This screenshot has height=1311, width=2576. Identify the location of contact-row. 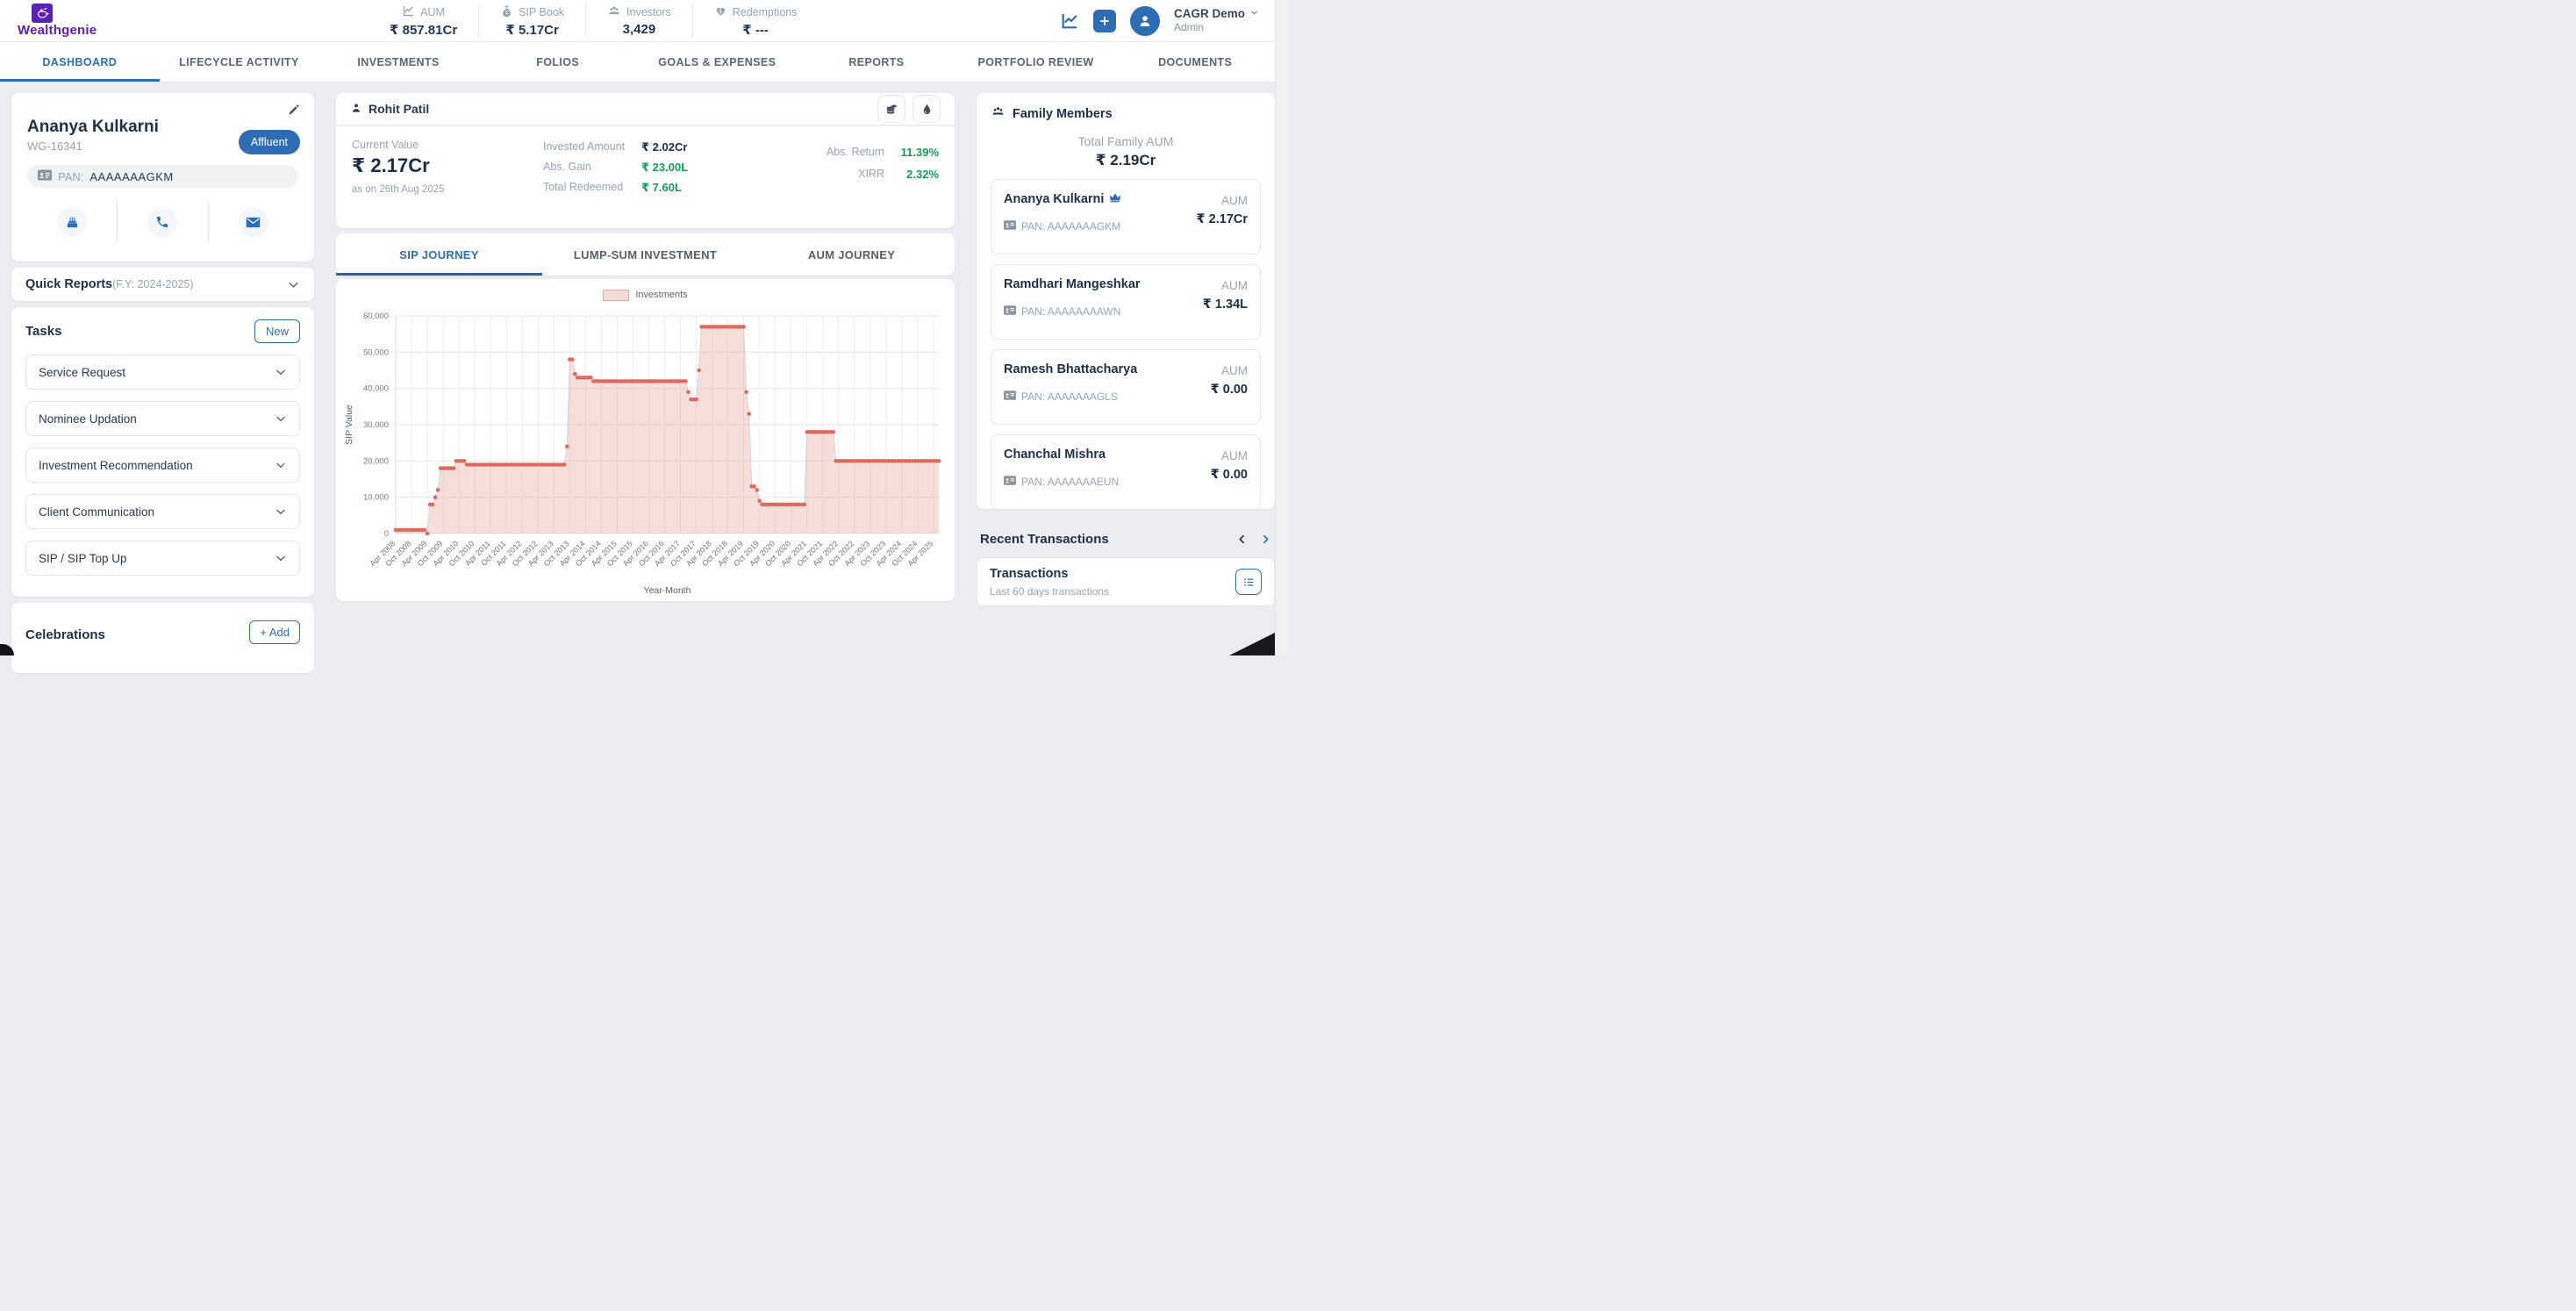
(162, 222).